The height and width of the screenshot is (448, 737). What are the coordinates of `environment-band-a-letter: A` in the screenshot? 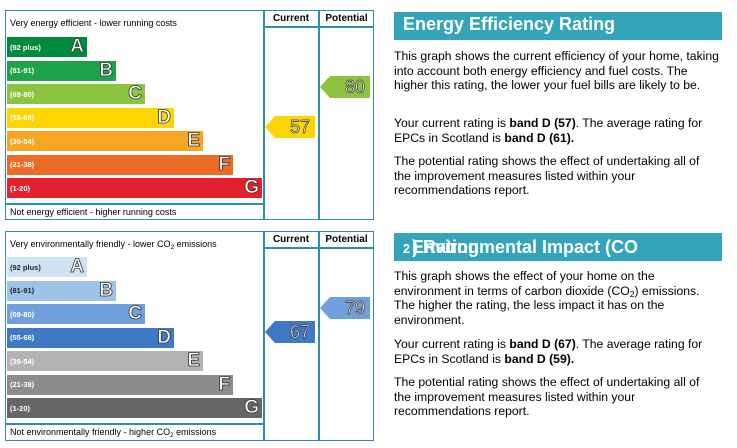 It's located at (77, 266).